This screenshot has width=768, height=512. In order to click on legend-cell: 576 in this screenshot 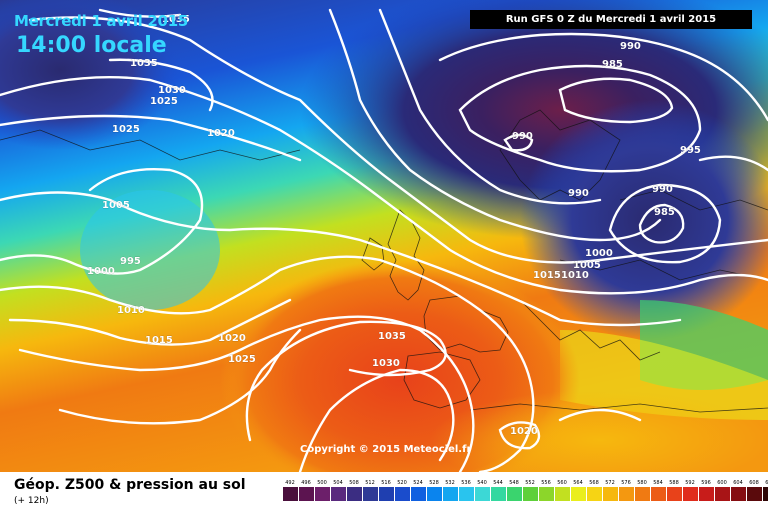, I will do `click(626, 490)`.